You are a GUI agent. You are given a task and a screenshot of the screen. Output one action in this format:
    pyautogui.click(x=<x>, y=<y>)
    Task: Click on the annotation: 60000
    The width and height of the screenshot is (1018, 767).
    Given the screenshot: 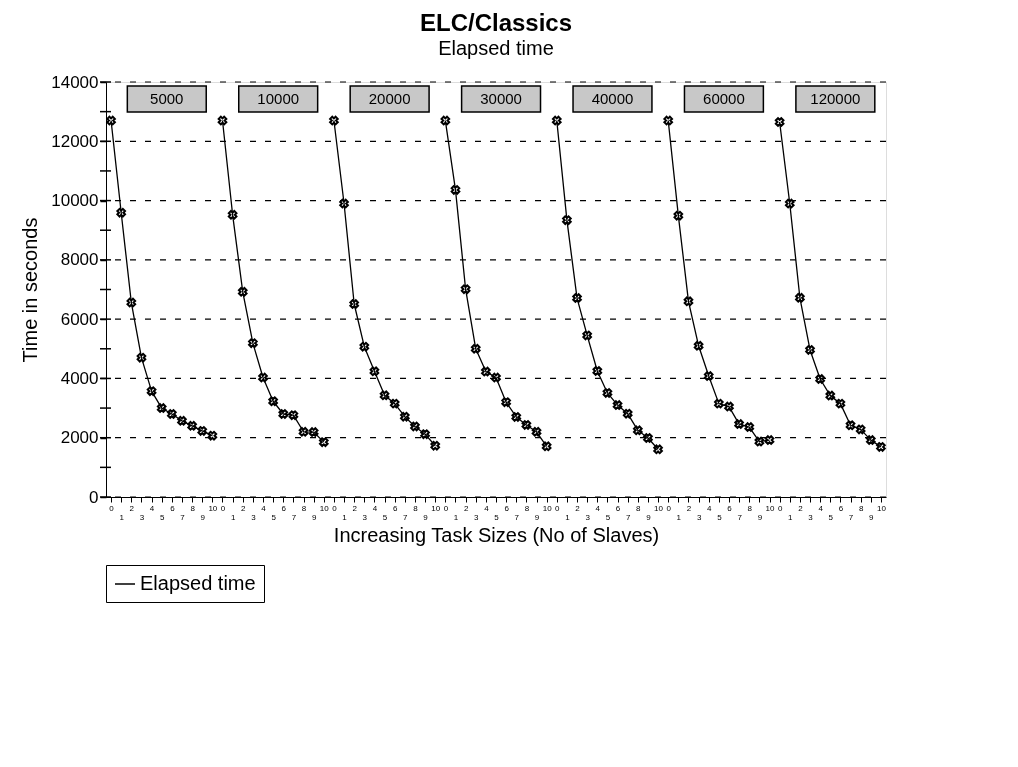 What is the action you would take?
    pyautogui.click(x=724, y=98)
    